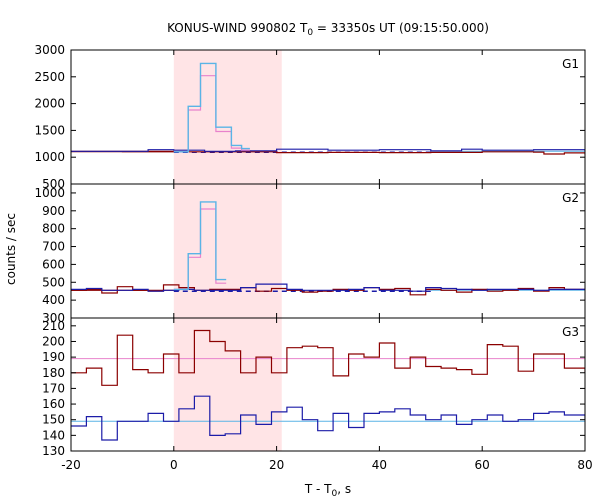 This screenshot has height=500, width=600. Describe the element at coordinates (53, 318) in the screenshot. I see `y-tick-label: 300` at that location.